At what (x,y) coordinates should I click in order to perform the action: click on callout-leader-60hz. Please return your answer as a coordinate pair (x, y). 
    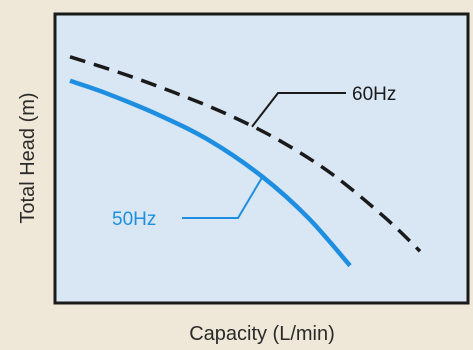
    Looking at the image, I should click on (298, 110).